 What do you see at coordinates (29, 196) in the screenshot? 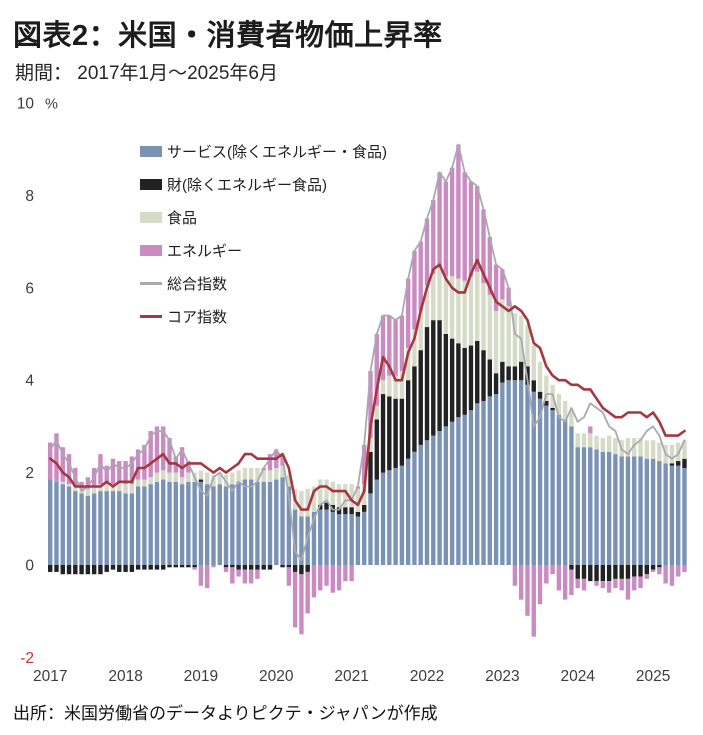
I see `y-tick-label: 8` at bounding box center [29, 196].